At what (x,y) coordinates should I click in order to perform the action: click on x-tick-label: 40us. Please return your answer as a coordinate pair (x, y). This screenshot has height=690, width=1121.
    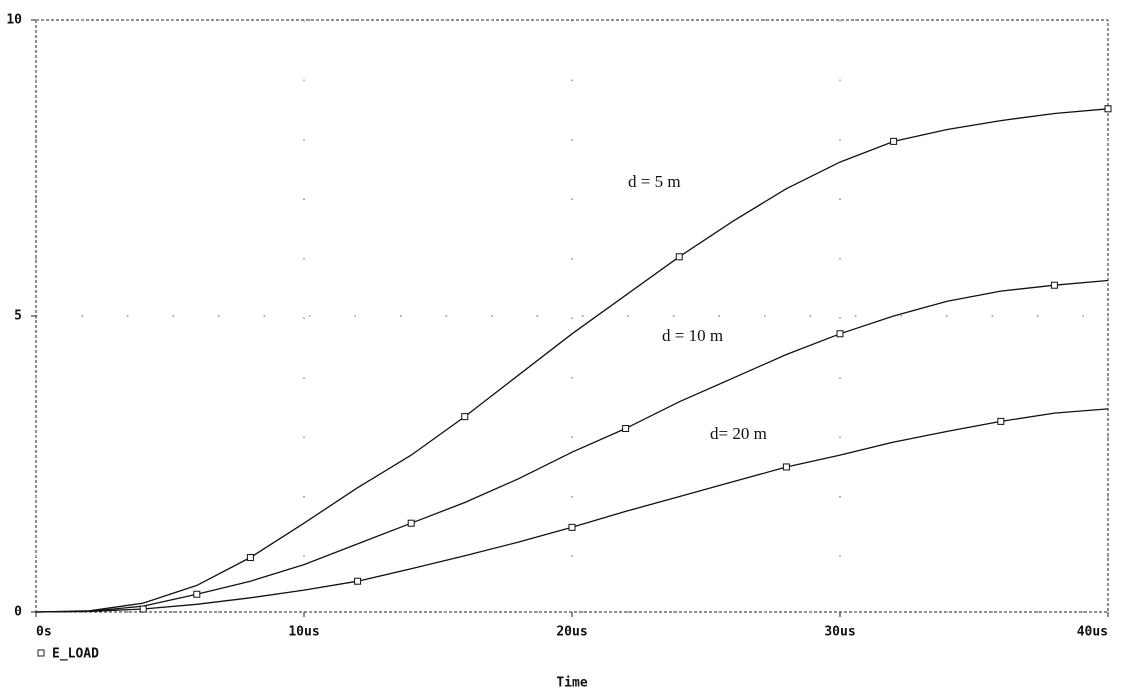
    Looking at the image, I should click on (1092, 632).